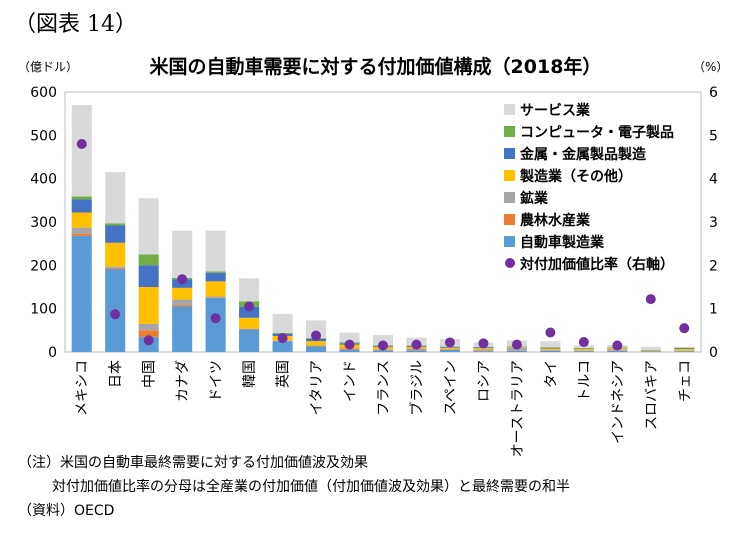 This screenshot has width=751, height=544. What do you see at coordinates (75, 24) in the screenshot?
I see `figure-label: （図表 14）` at bounding box center [75, 24].